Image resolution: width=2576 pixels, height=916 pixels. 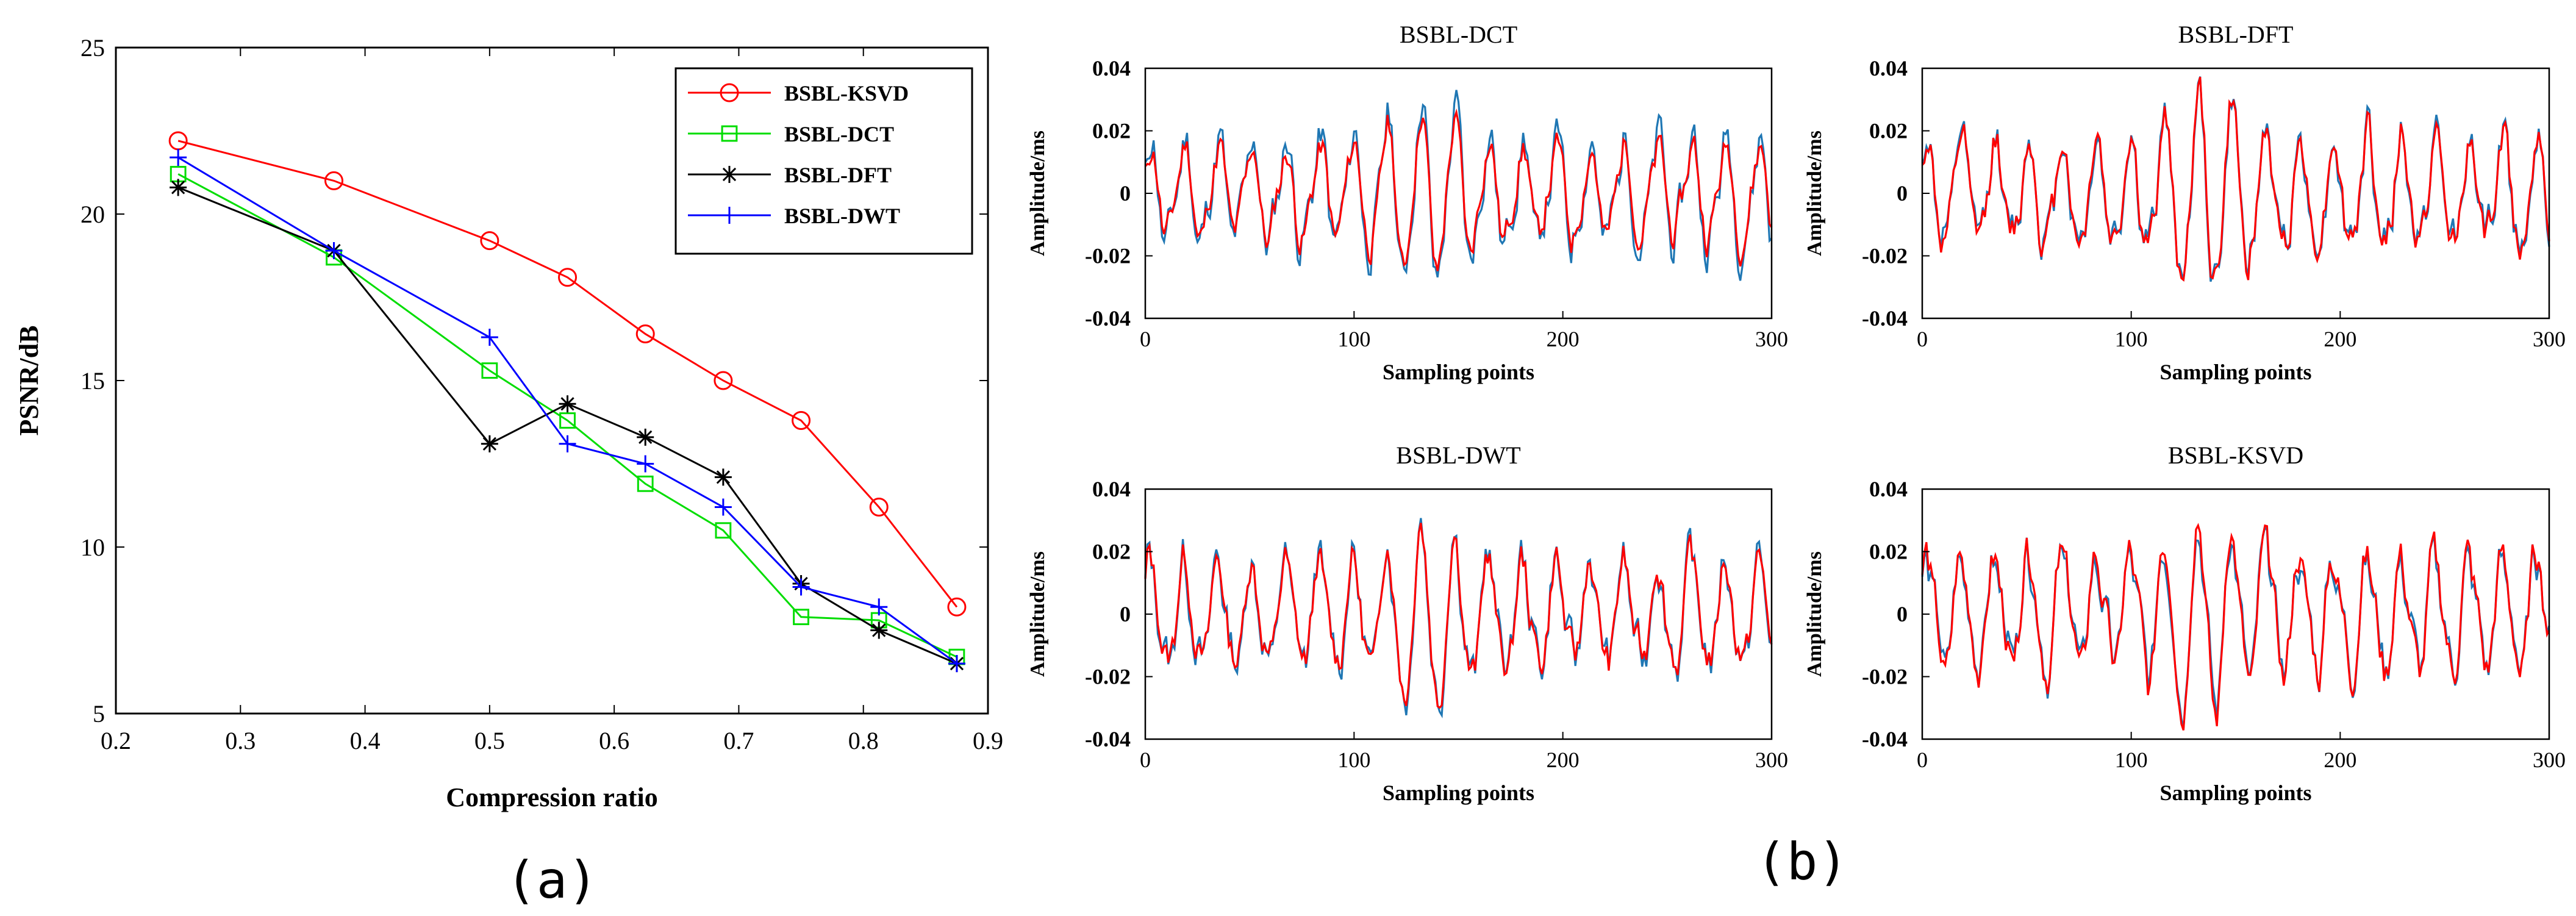 What do you see at coordinates (738, 740) in the screenshot?
I see `x-tick-label: 0.7` at bounding box center [738, 740].